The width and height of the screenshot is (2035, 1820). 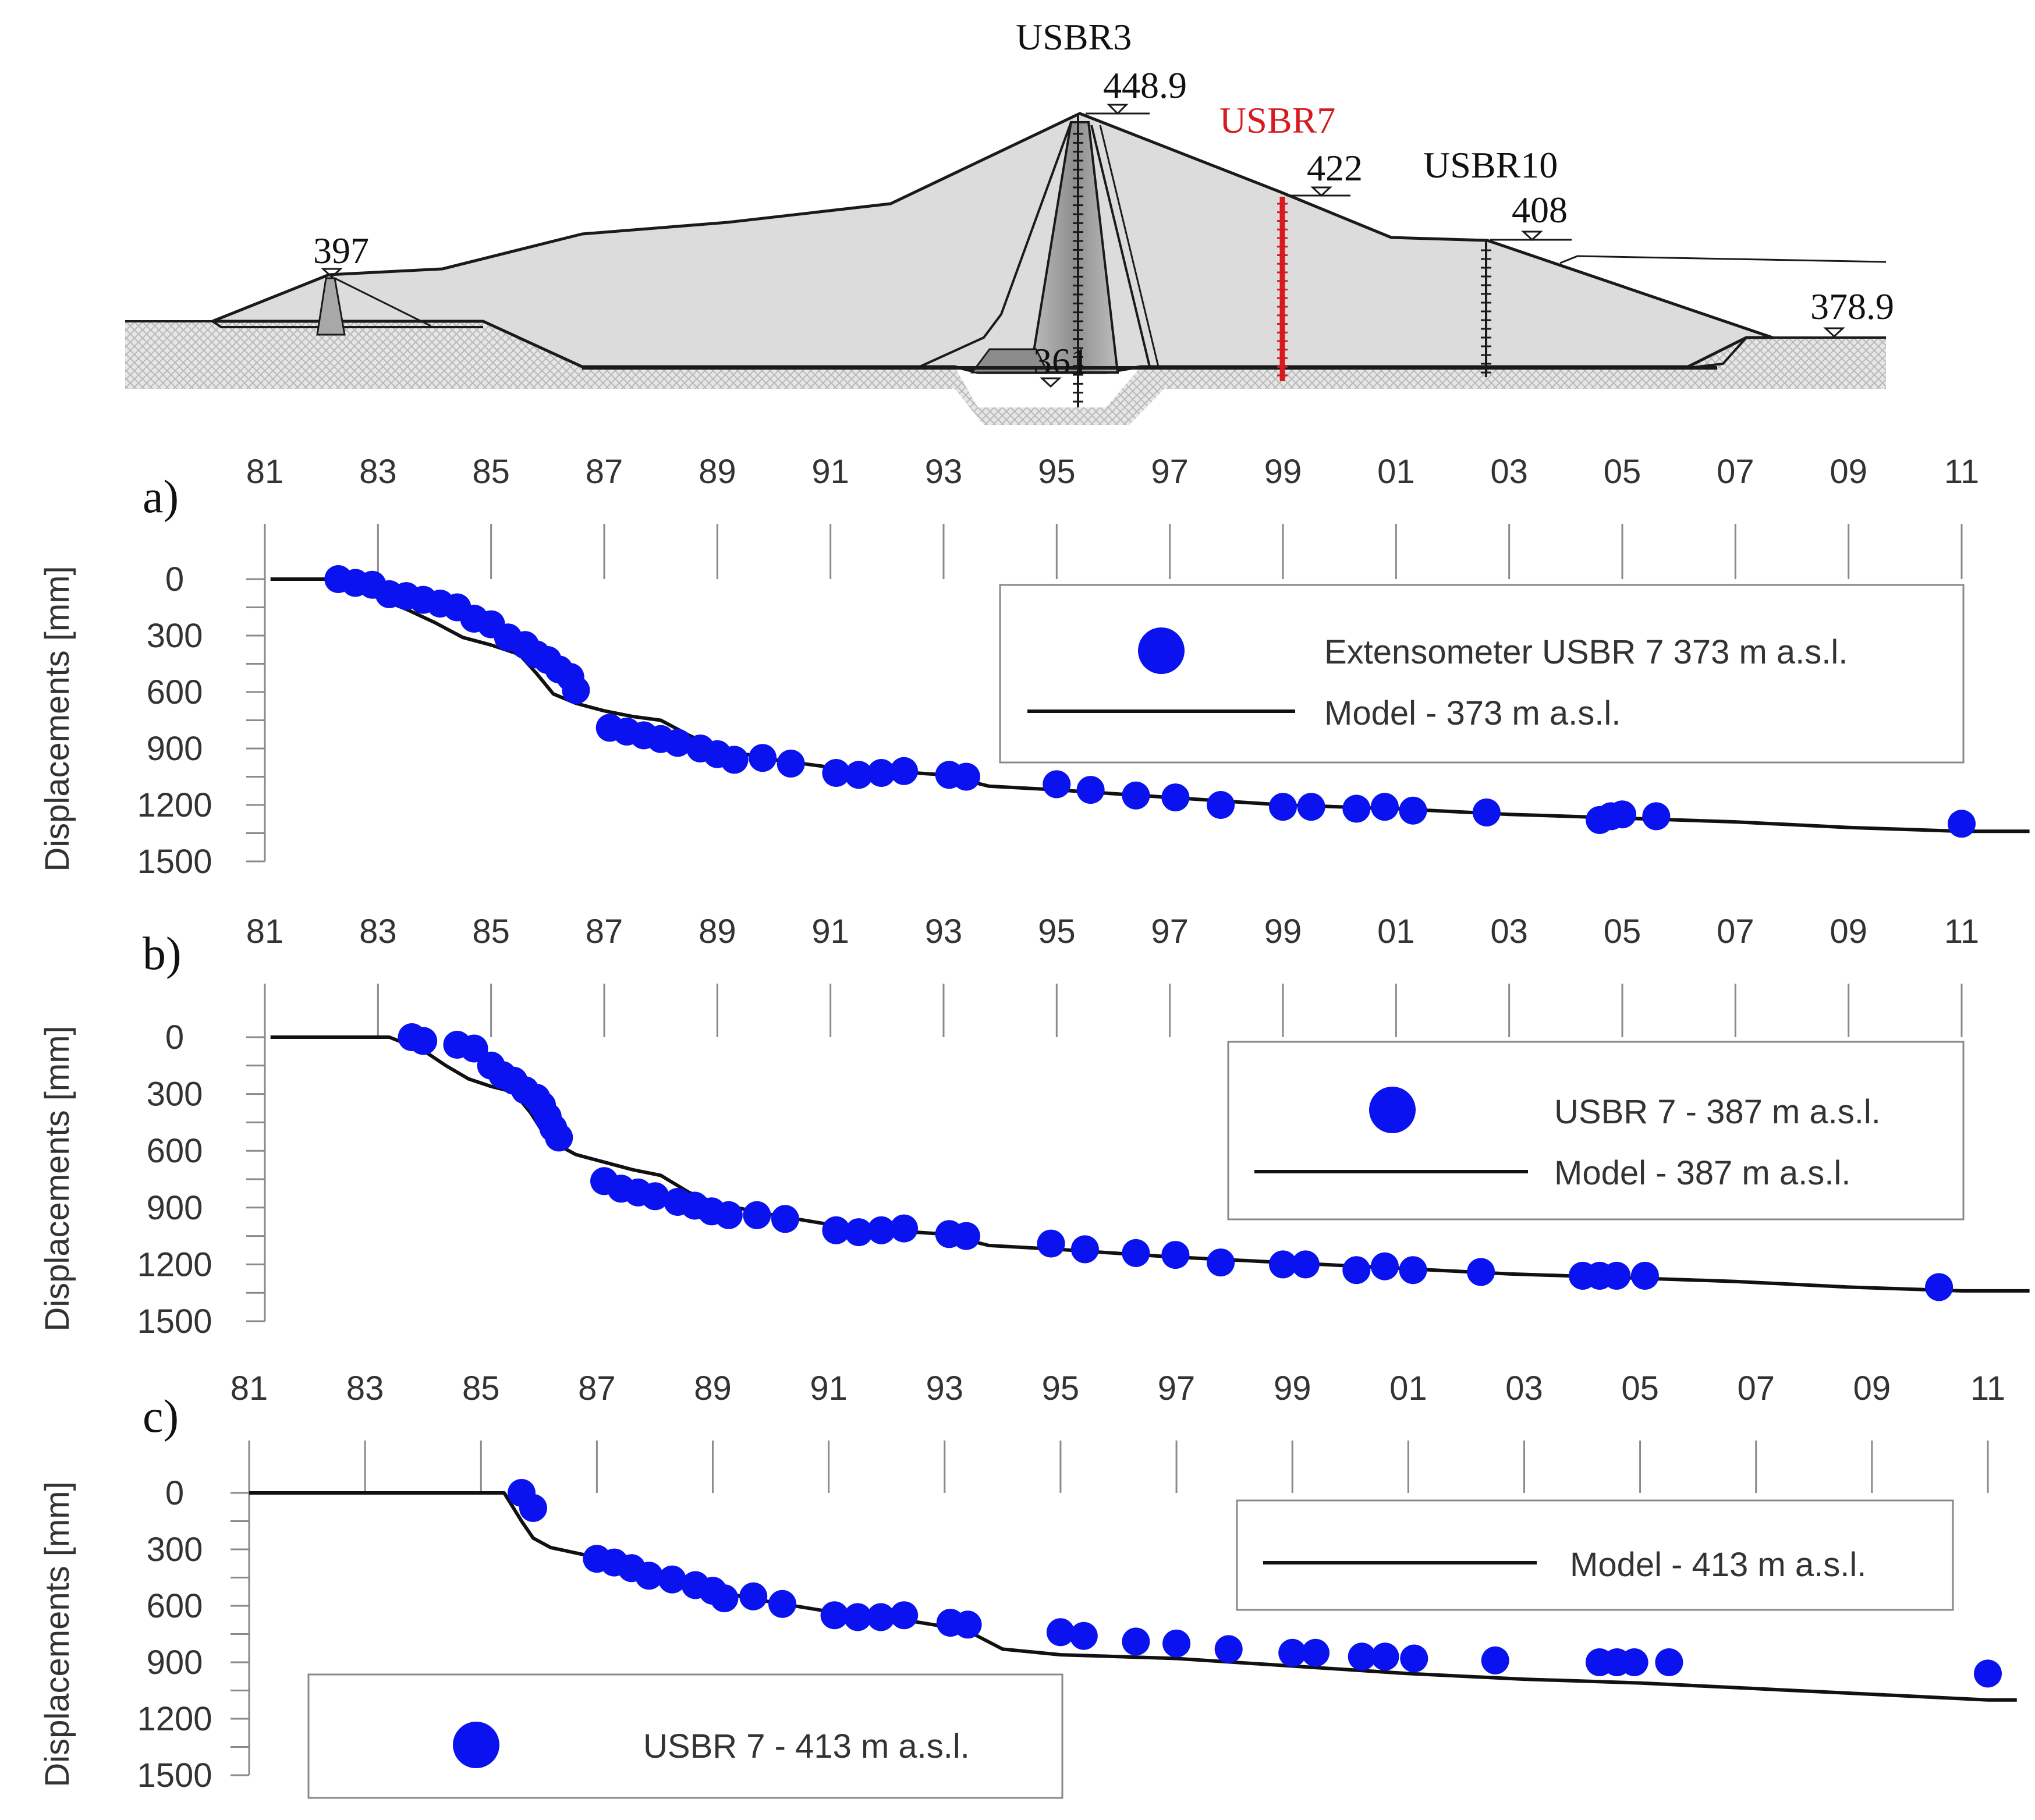 I want to click on panel-b-ylabel: Displacements [mm], so click(x=57, y=1178).